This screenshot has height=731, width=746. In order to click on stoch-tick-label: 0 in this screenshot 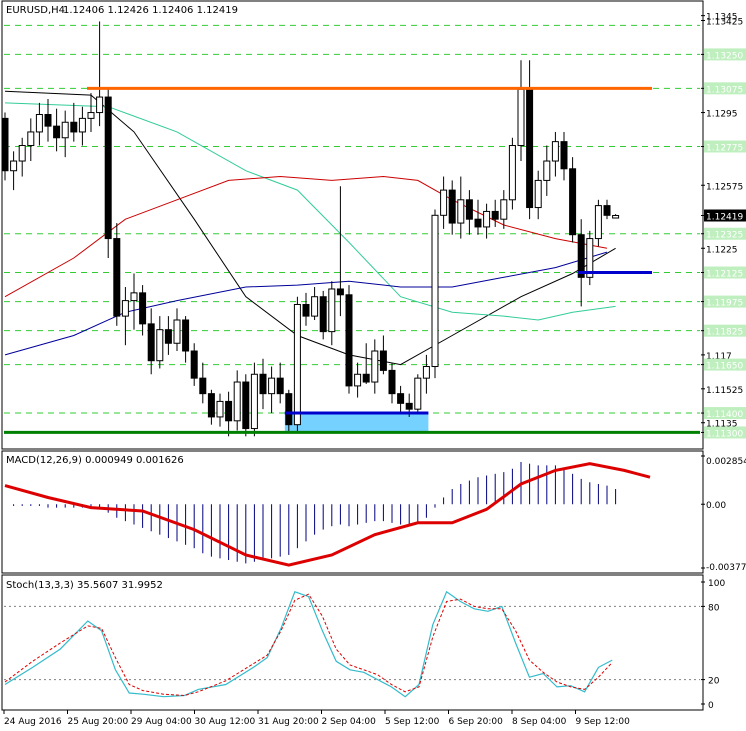, I will do `click(711, 706)`.